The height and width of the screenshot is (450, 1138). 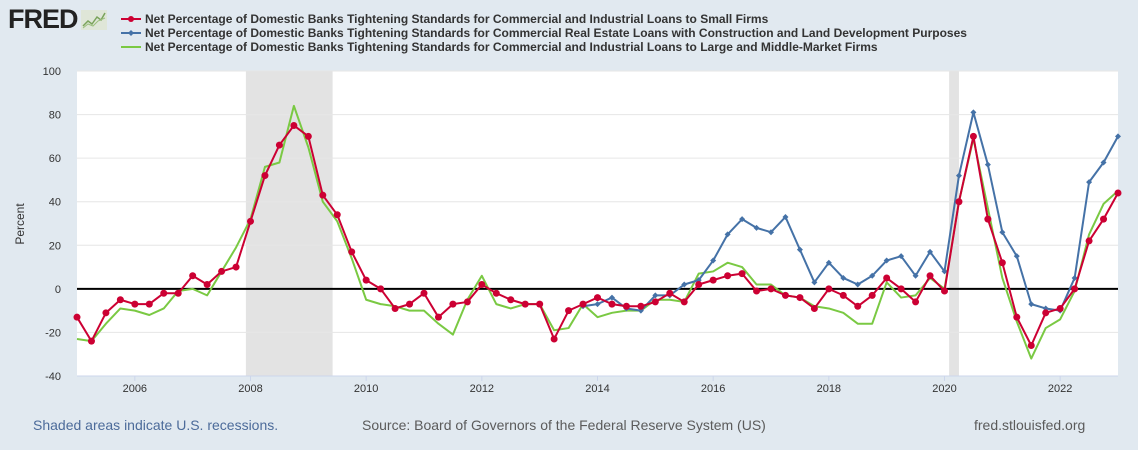 What do you see at coordinates (250, 389) in the screenshot?
I see `x-tick-label: 2008` at bounding box center [250, 389].